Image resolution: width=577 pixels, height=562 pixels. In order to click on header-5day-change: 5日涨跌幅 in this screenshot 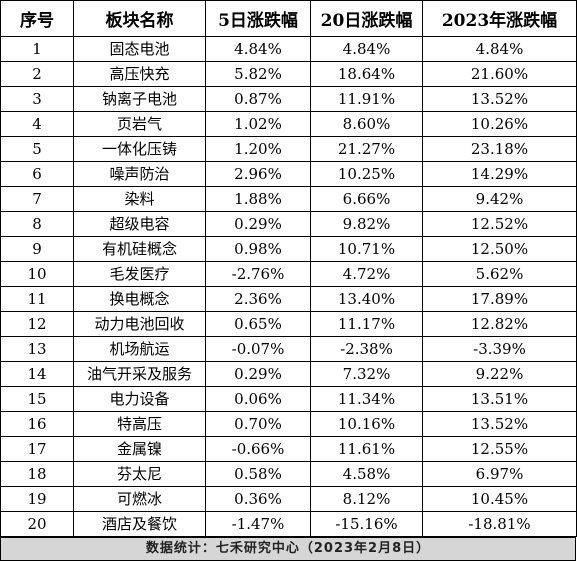, I will do `click(258, 18)`.